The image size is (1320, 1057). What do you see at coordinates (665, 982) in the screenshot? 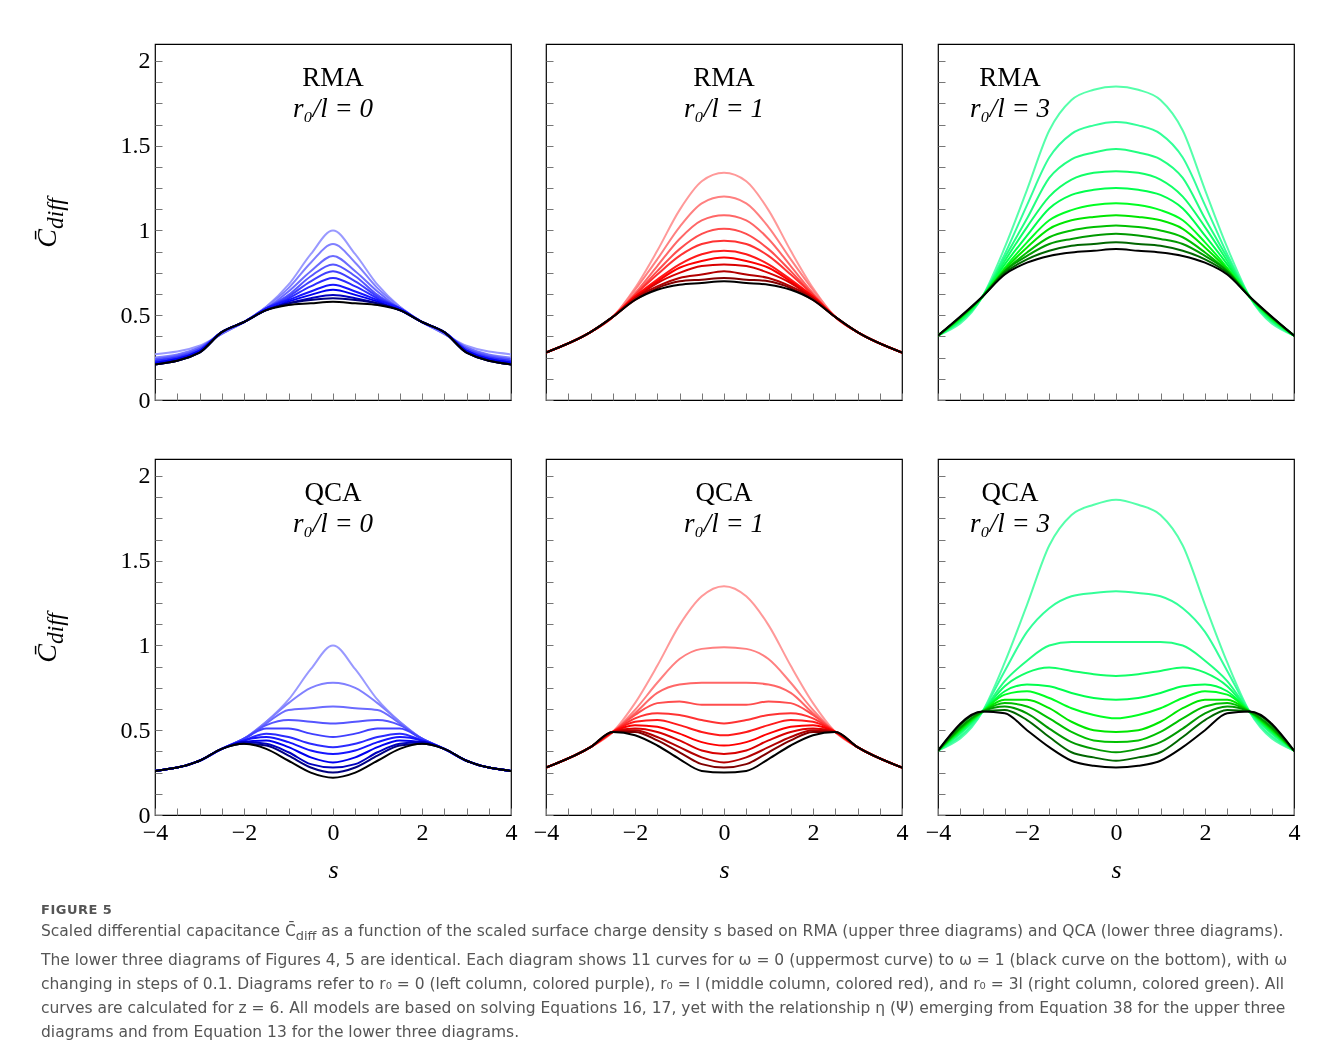
I see `text: Scaled differential capacitance C̄$_{diff}$ as a function of the scaled surface charge density s based on RMA (upper three diagrams) and QCA (lower three diagrams). The lower three diagrams of Figures 4, 5 are identical. Each diagram shows 11 curves for ω = 0 (uppermost curve) to ω = 1 (black curve on the bottom), with ω changing in steps of 0.1. Diagrams refer to r₀ = 0 (left column, colored purple), r₀ = l (middle column, colored red), and r₀ = 3l (right column, colored green). All curves are calculated for z = 6. All models are based on solving Equations 16, 17, yet with the relationship η (Ψ) emerging from Equation 38 for the upper three diagrams and from Equation 13 for the lower three diagrams.` at bounding box center [665, 982].